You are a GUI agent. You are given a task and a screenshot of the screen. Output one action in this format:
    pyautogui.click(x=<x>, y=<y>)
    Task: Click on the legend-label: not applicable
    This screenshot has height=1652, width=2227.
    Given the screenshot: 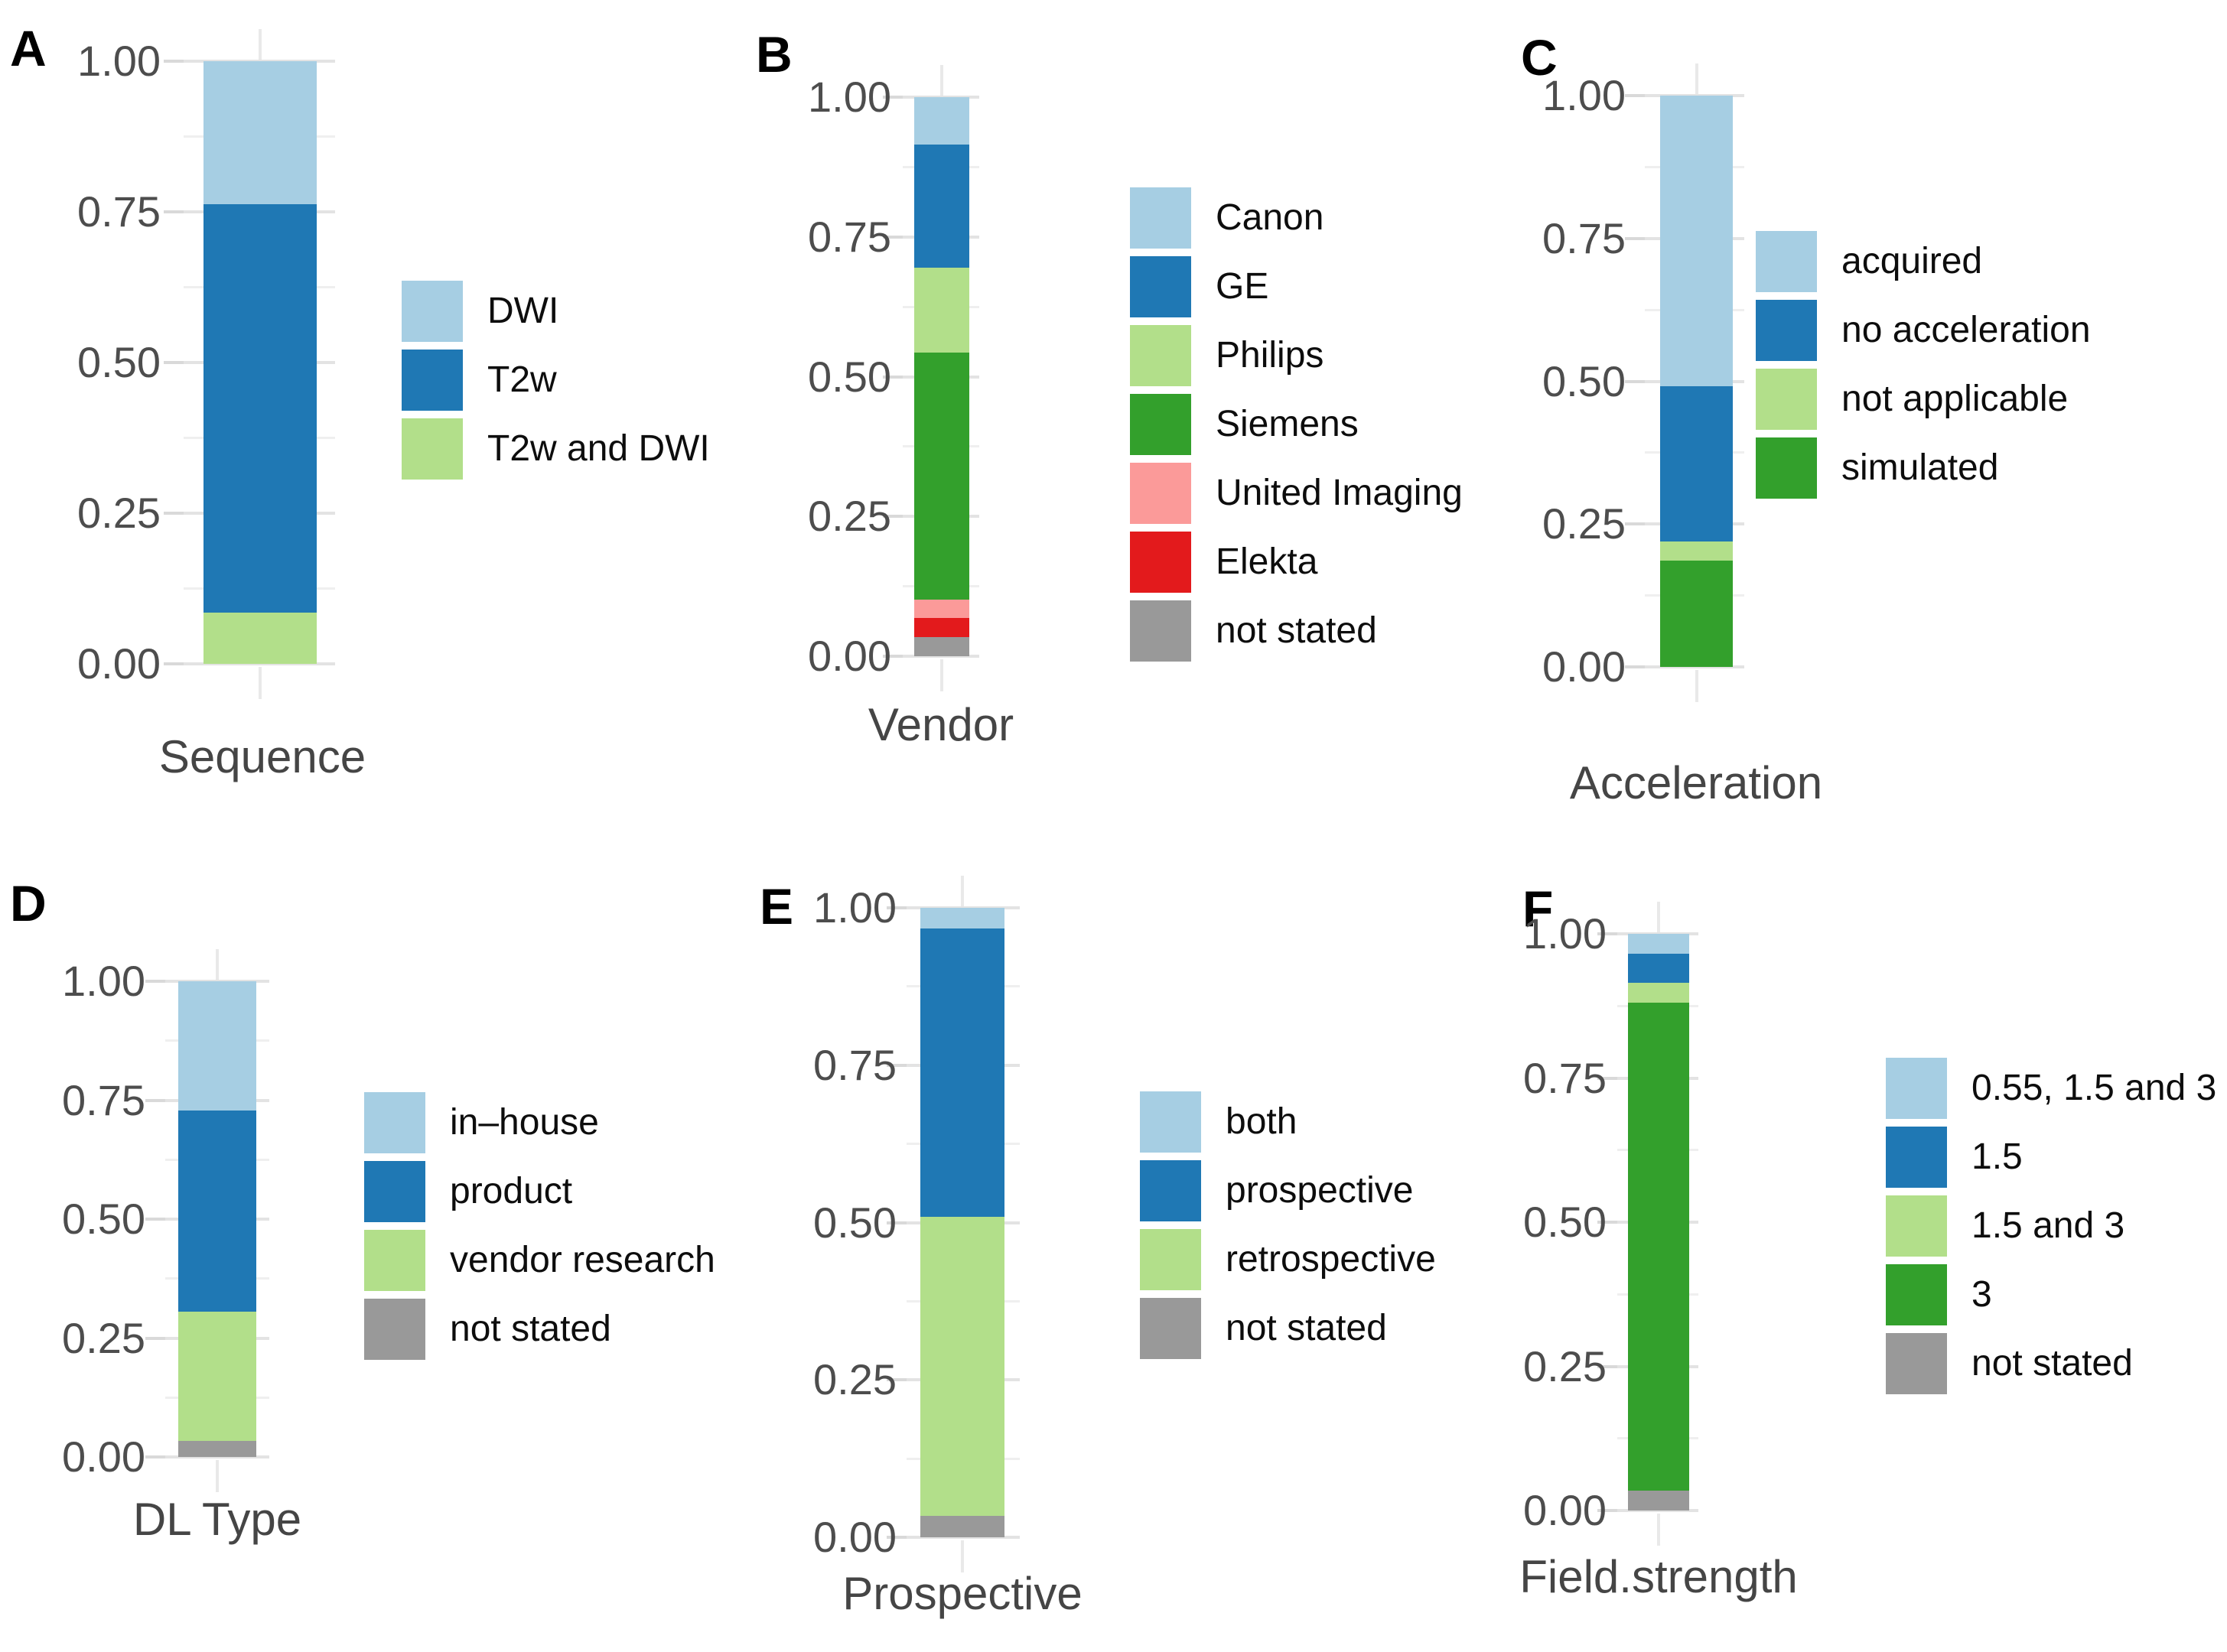 What is the action you would take?
    pyautogui.click(x=1955, y=399)
    